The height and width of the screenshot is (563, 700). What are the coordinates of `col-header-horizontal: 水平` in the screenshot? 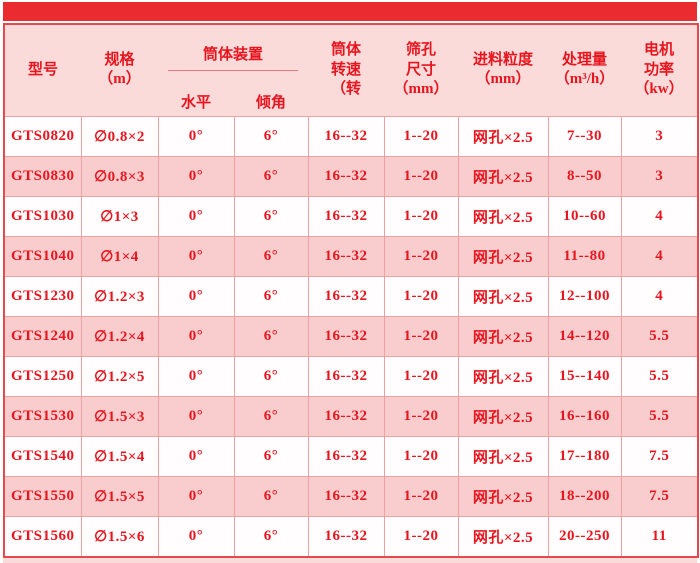 It's located at (196, 104).